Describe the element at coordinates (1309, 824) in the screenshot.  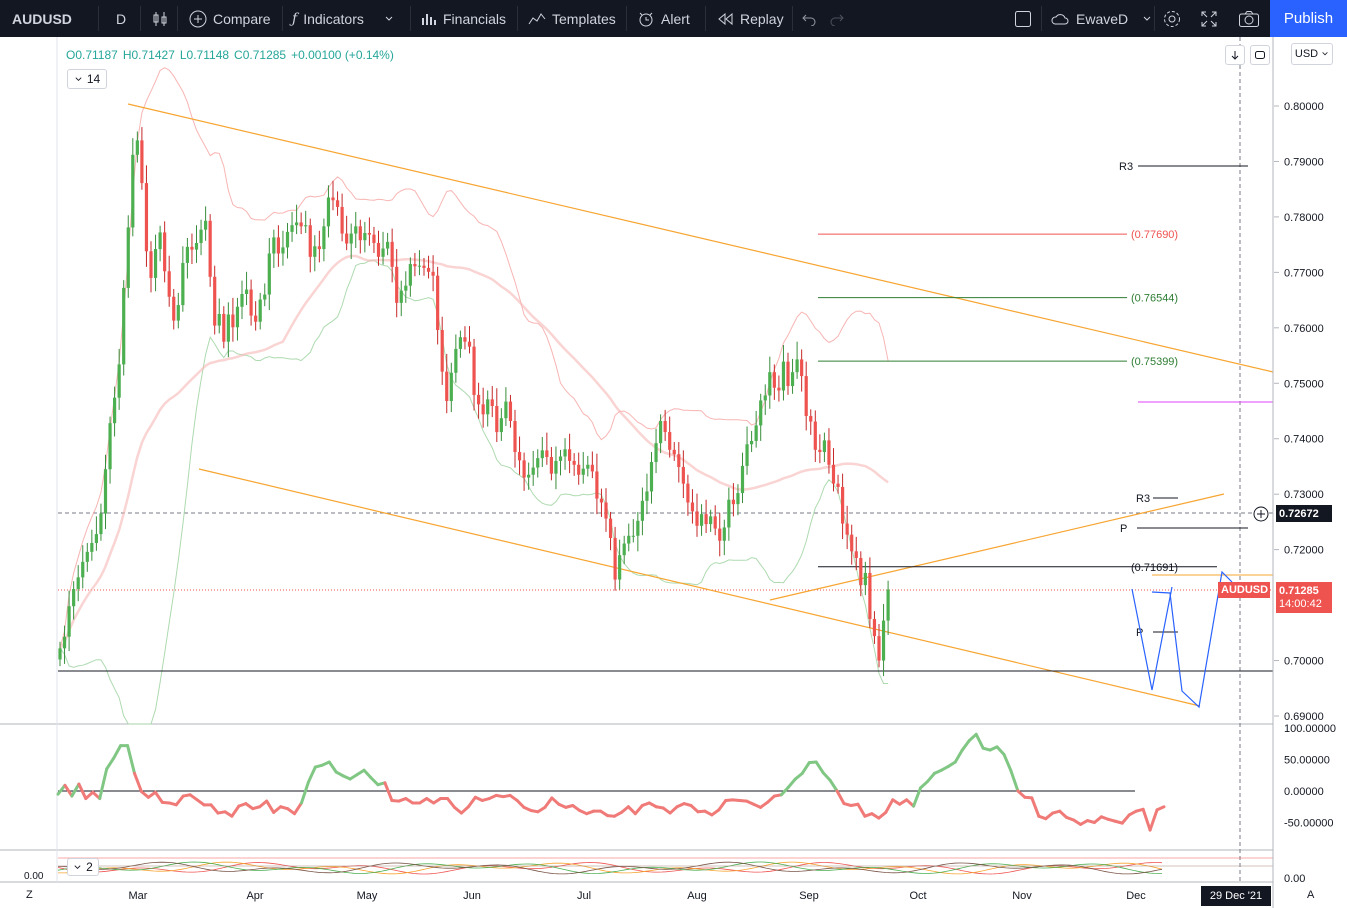
I see `osc-tick-label: -50.00000` at that location.